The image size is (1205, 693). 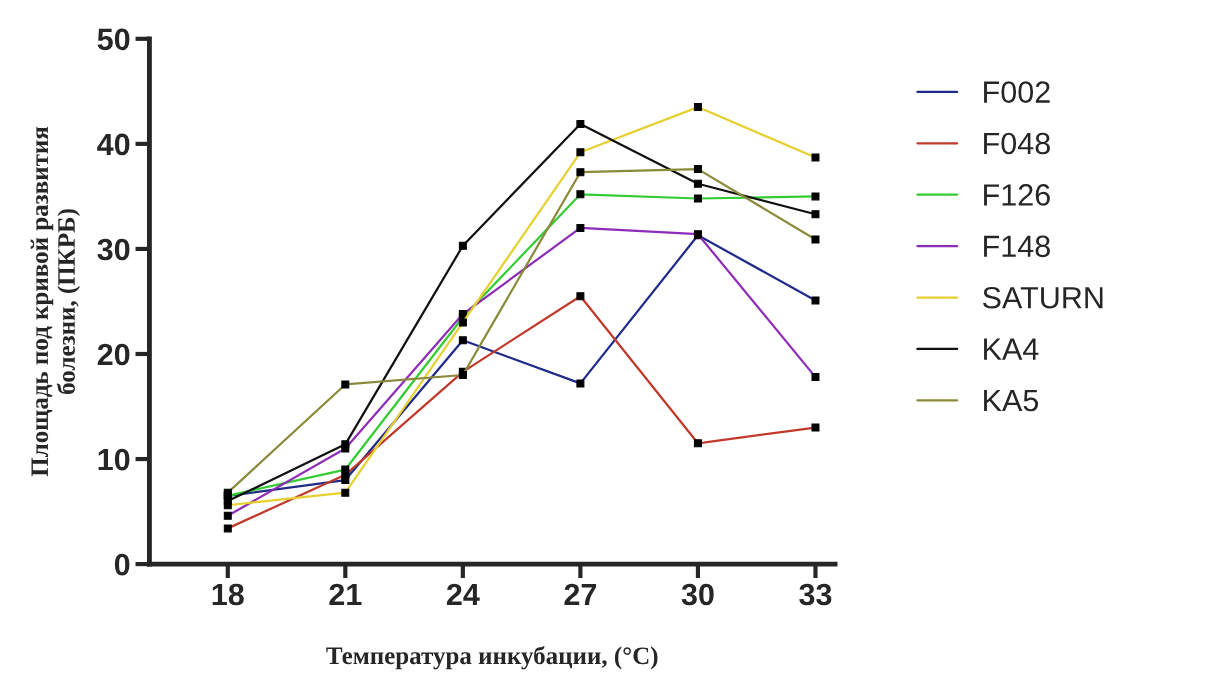 What do you see at coordinates (228, 594) in the screenshot?
I see `x-tick-label: 18` at bounding box center [228, 594].